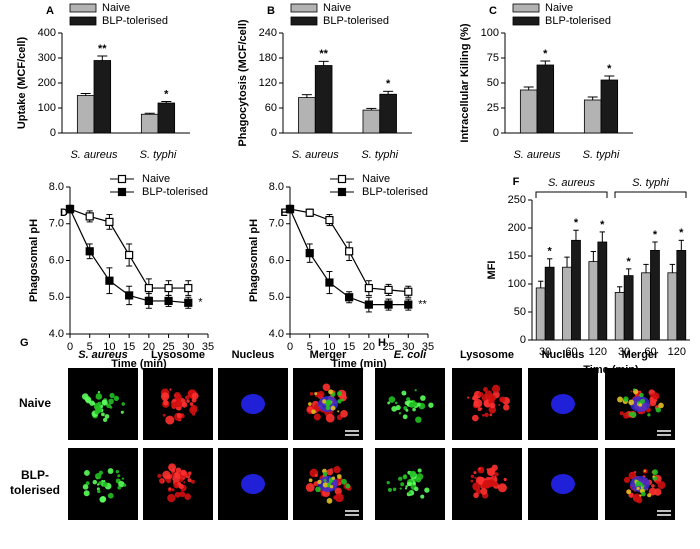  What do you see at coordinates (328, 355) in the screenshot?
I see `column-label: Merger` at bounding box center [328, 355].